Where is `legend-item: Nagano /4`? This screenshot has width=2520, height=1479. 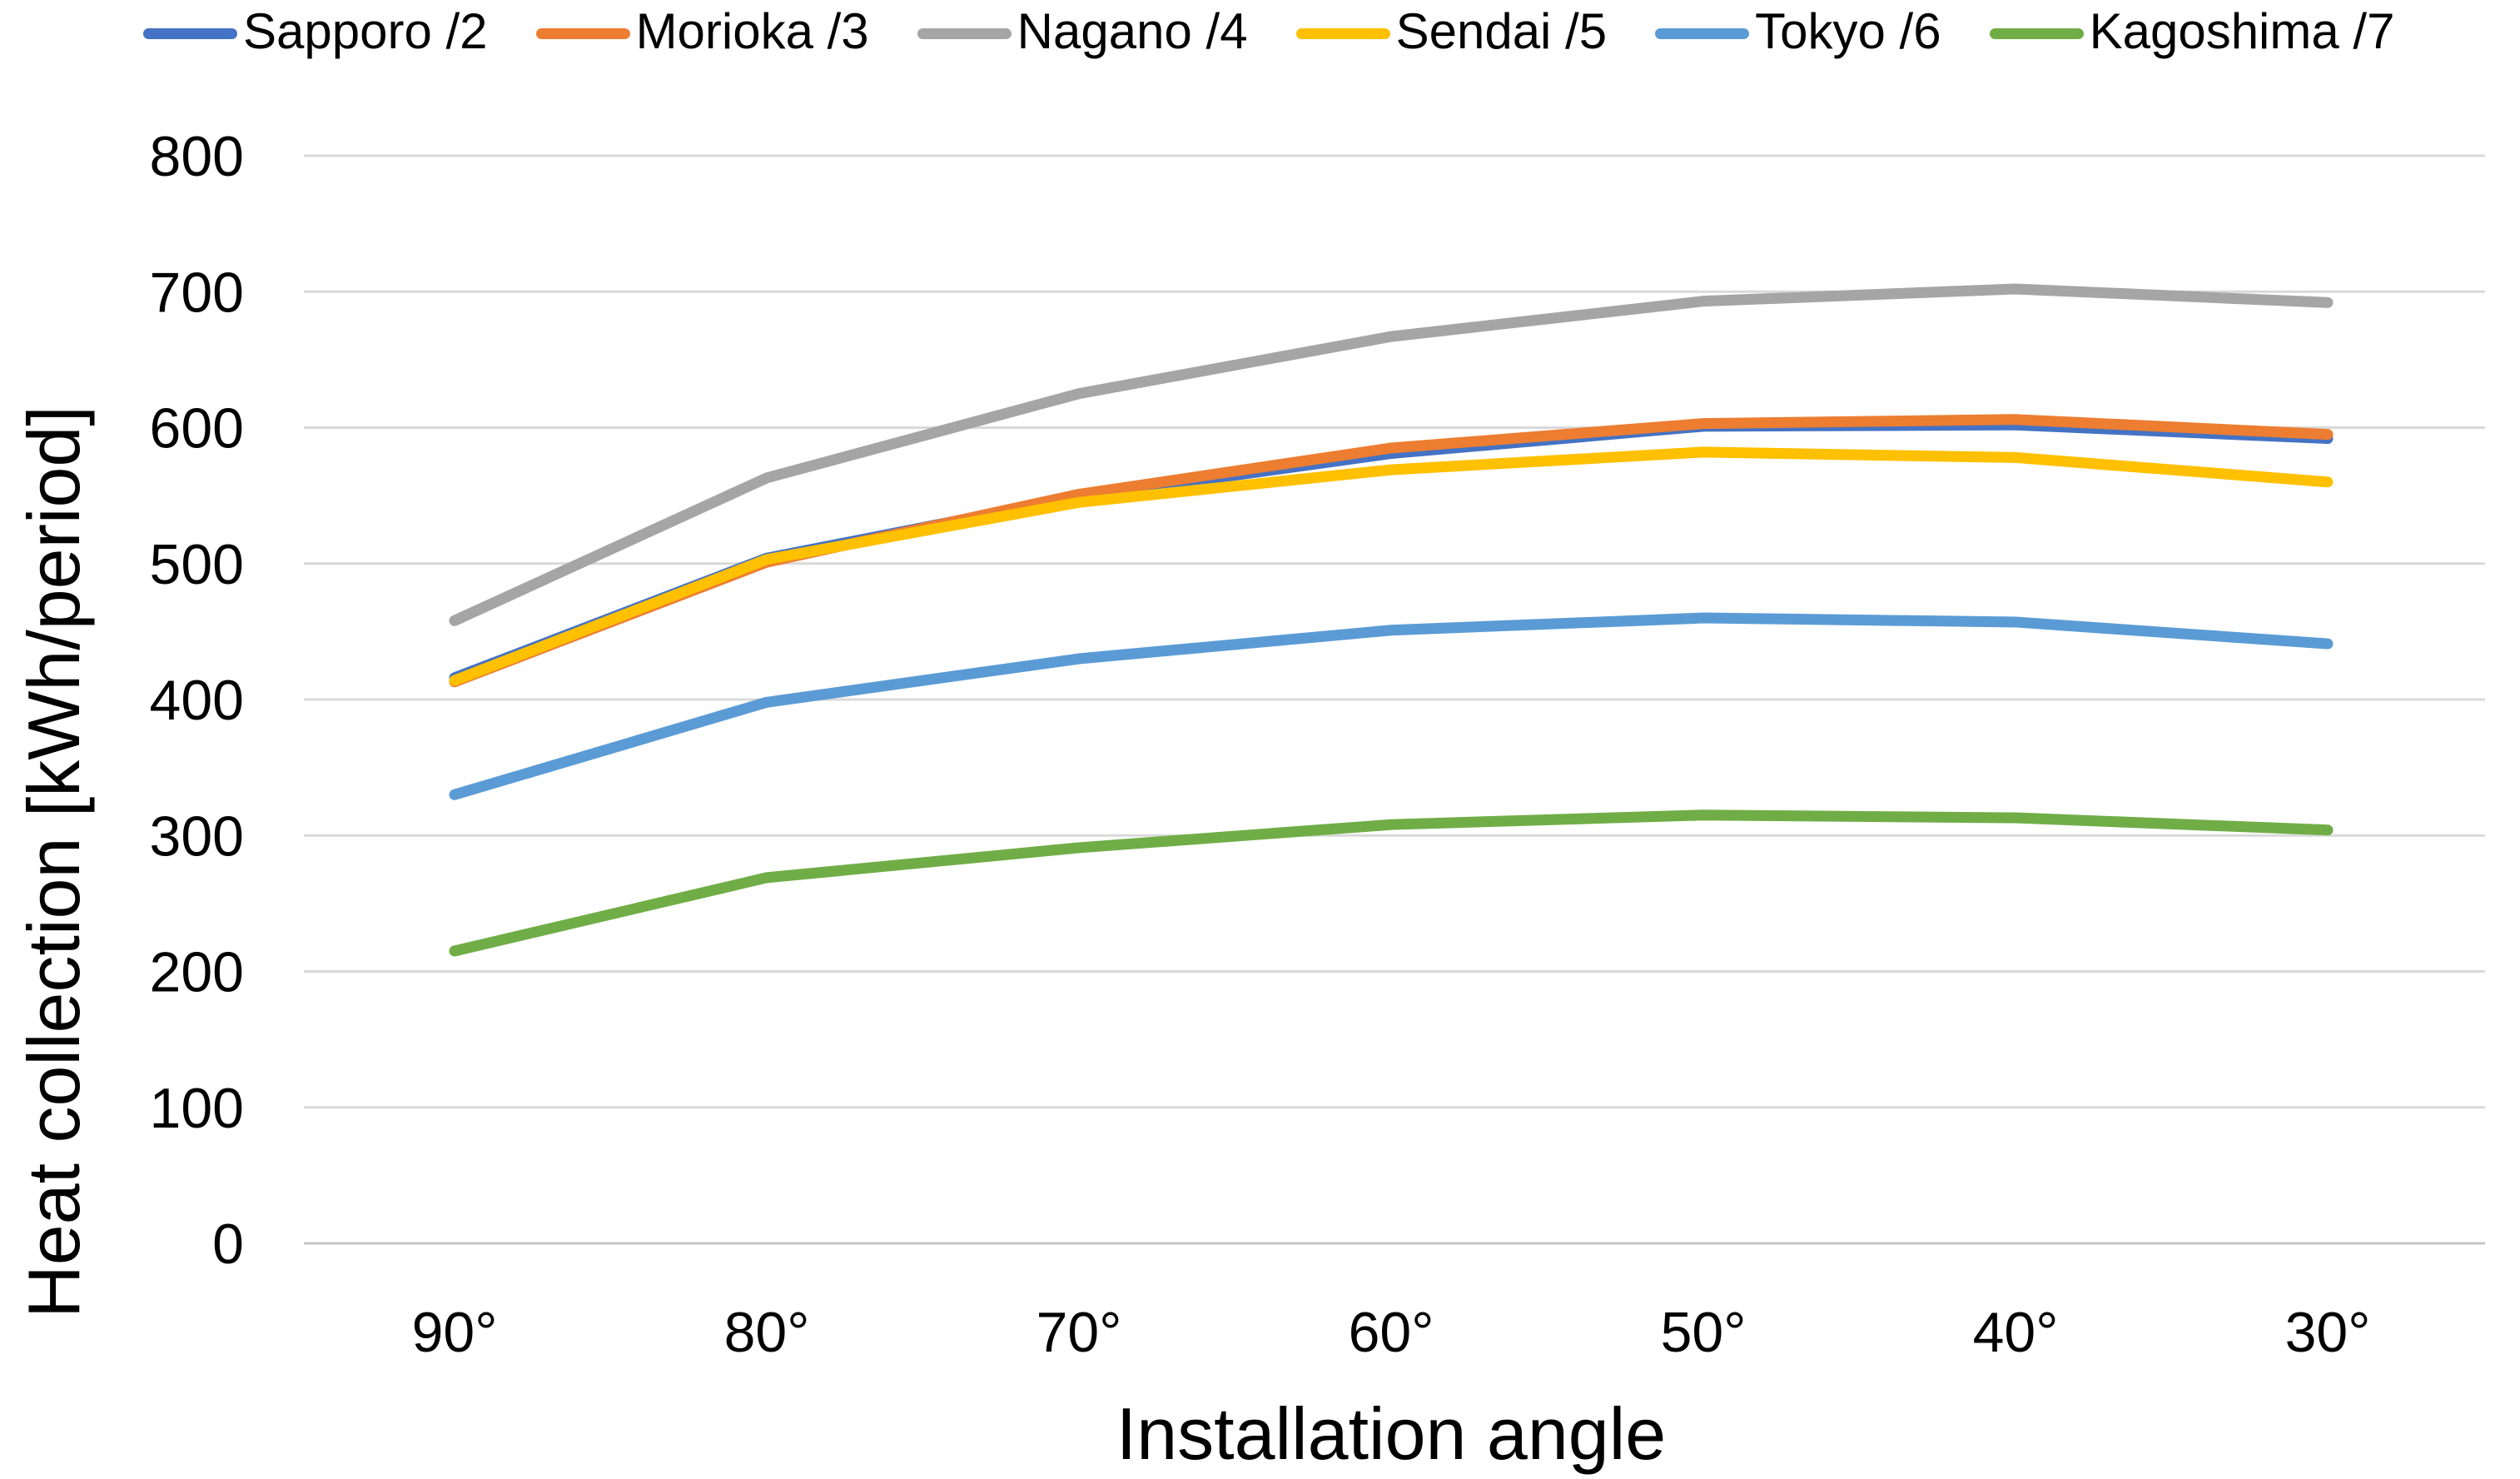 legend-item: Nagano /4 is located at coordinates (1082, 33).